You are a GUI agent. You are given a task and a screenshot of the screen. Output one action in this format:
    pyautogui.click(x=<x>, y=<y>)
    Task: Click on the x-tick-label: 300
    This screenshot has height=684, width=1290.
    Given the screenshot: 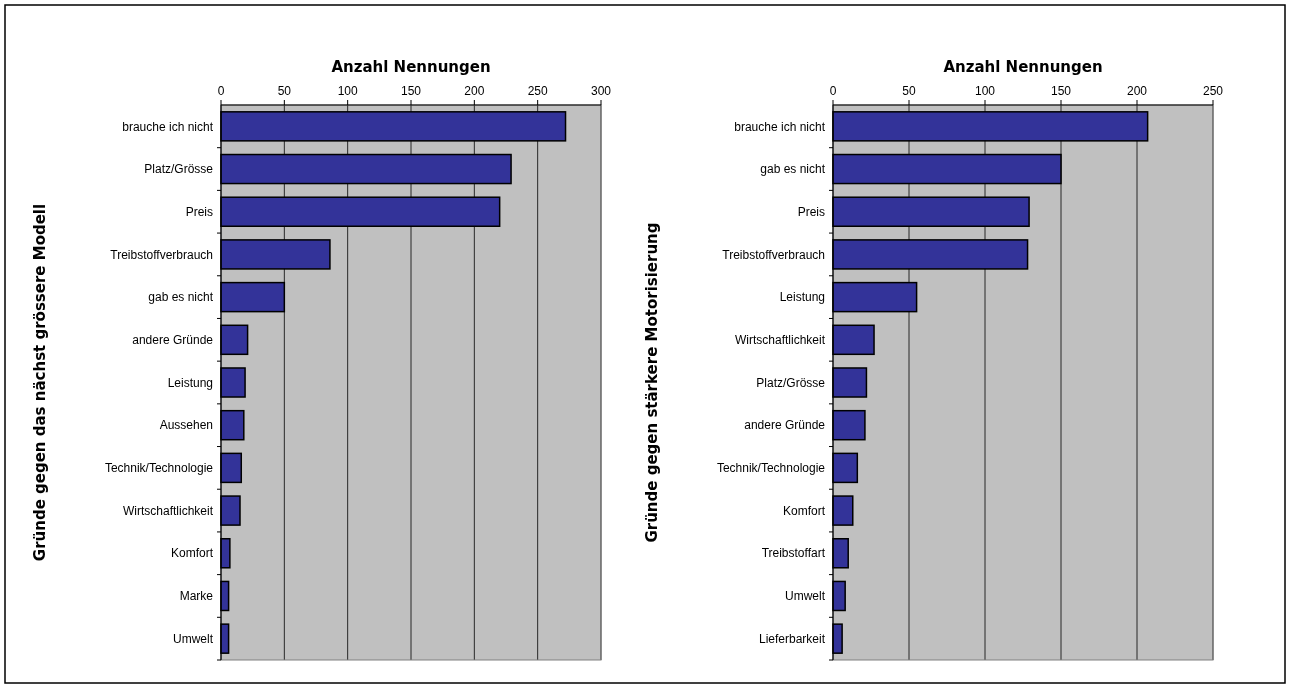 What is the action you would take?
    pyautogui.click(x=601, y=91)
    